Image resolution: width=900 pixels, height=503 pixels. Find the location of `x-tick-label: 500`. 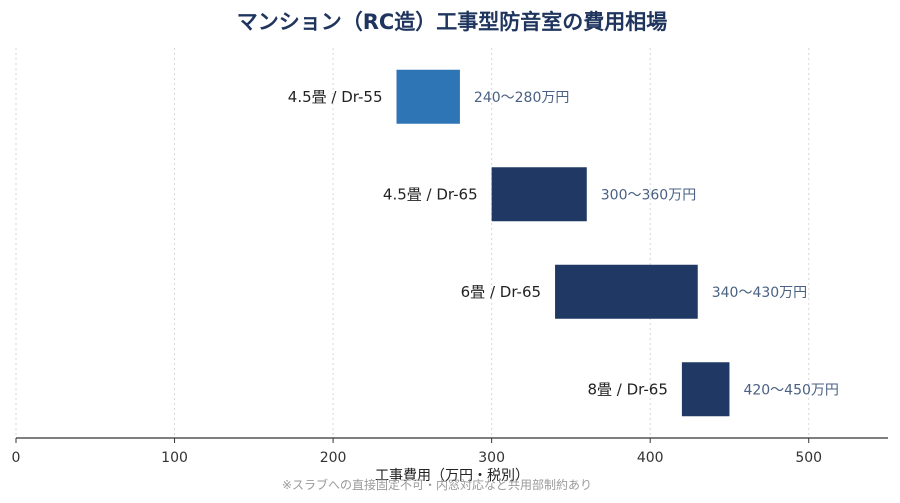

x-tick-label: 500 is located at coordinates (808, 458).